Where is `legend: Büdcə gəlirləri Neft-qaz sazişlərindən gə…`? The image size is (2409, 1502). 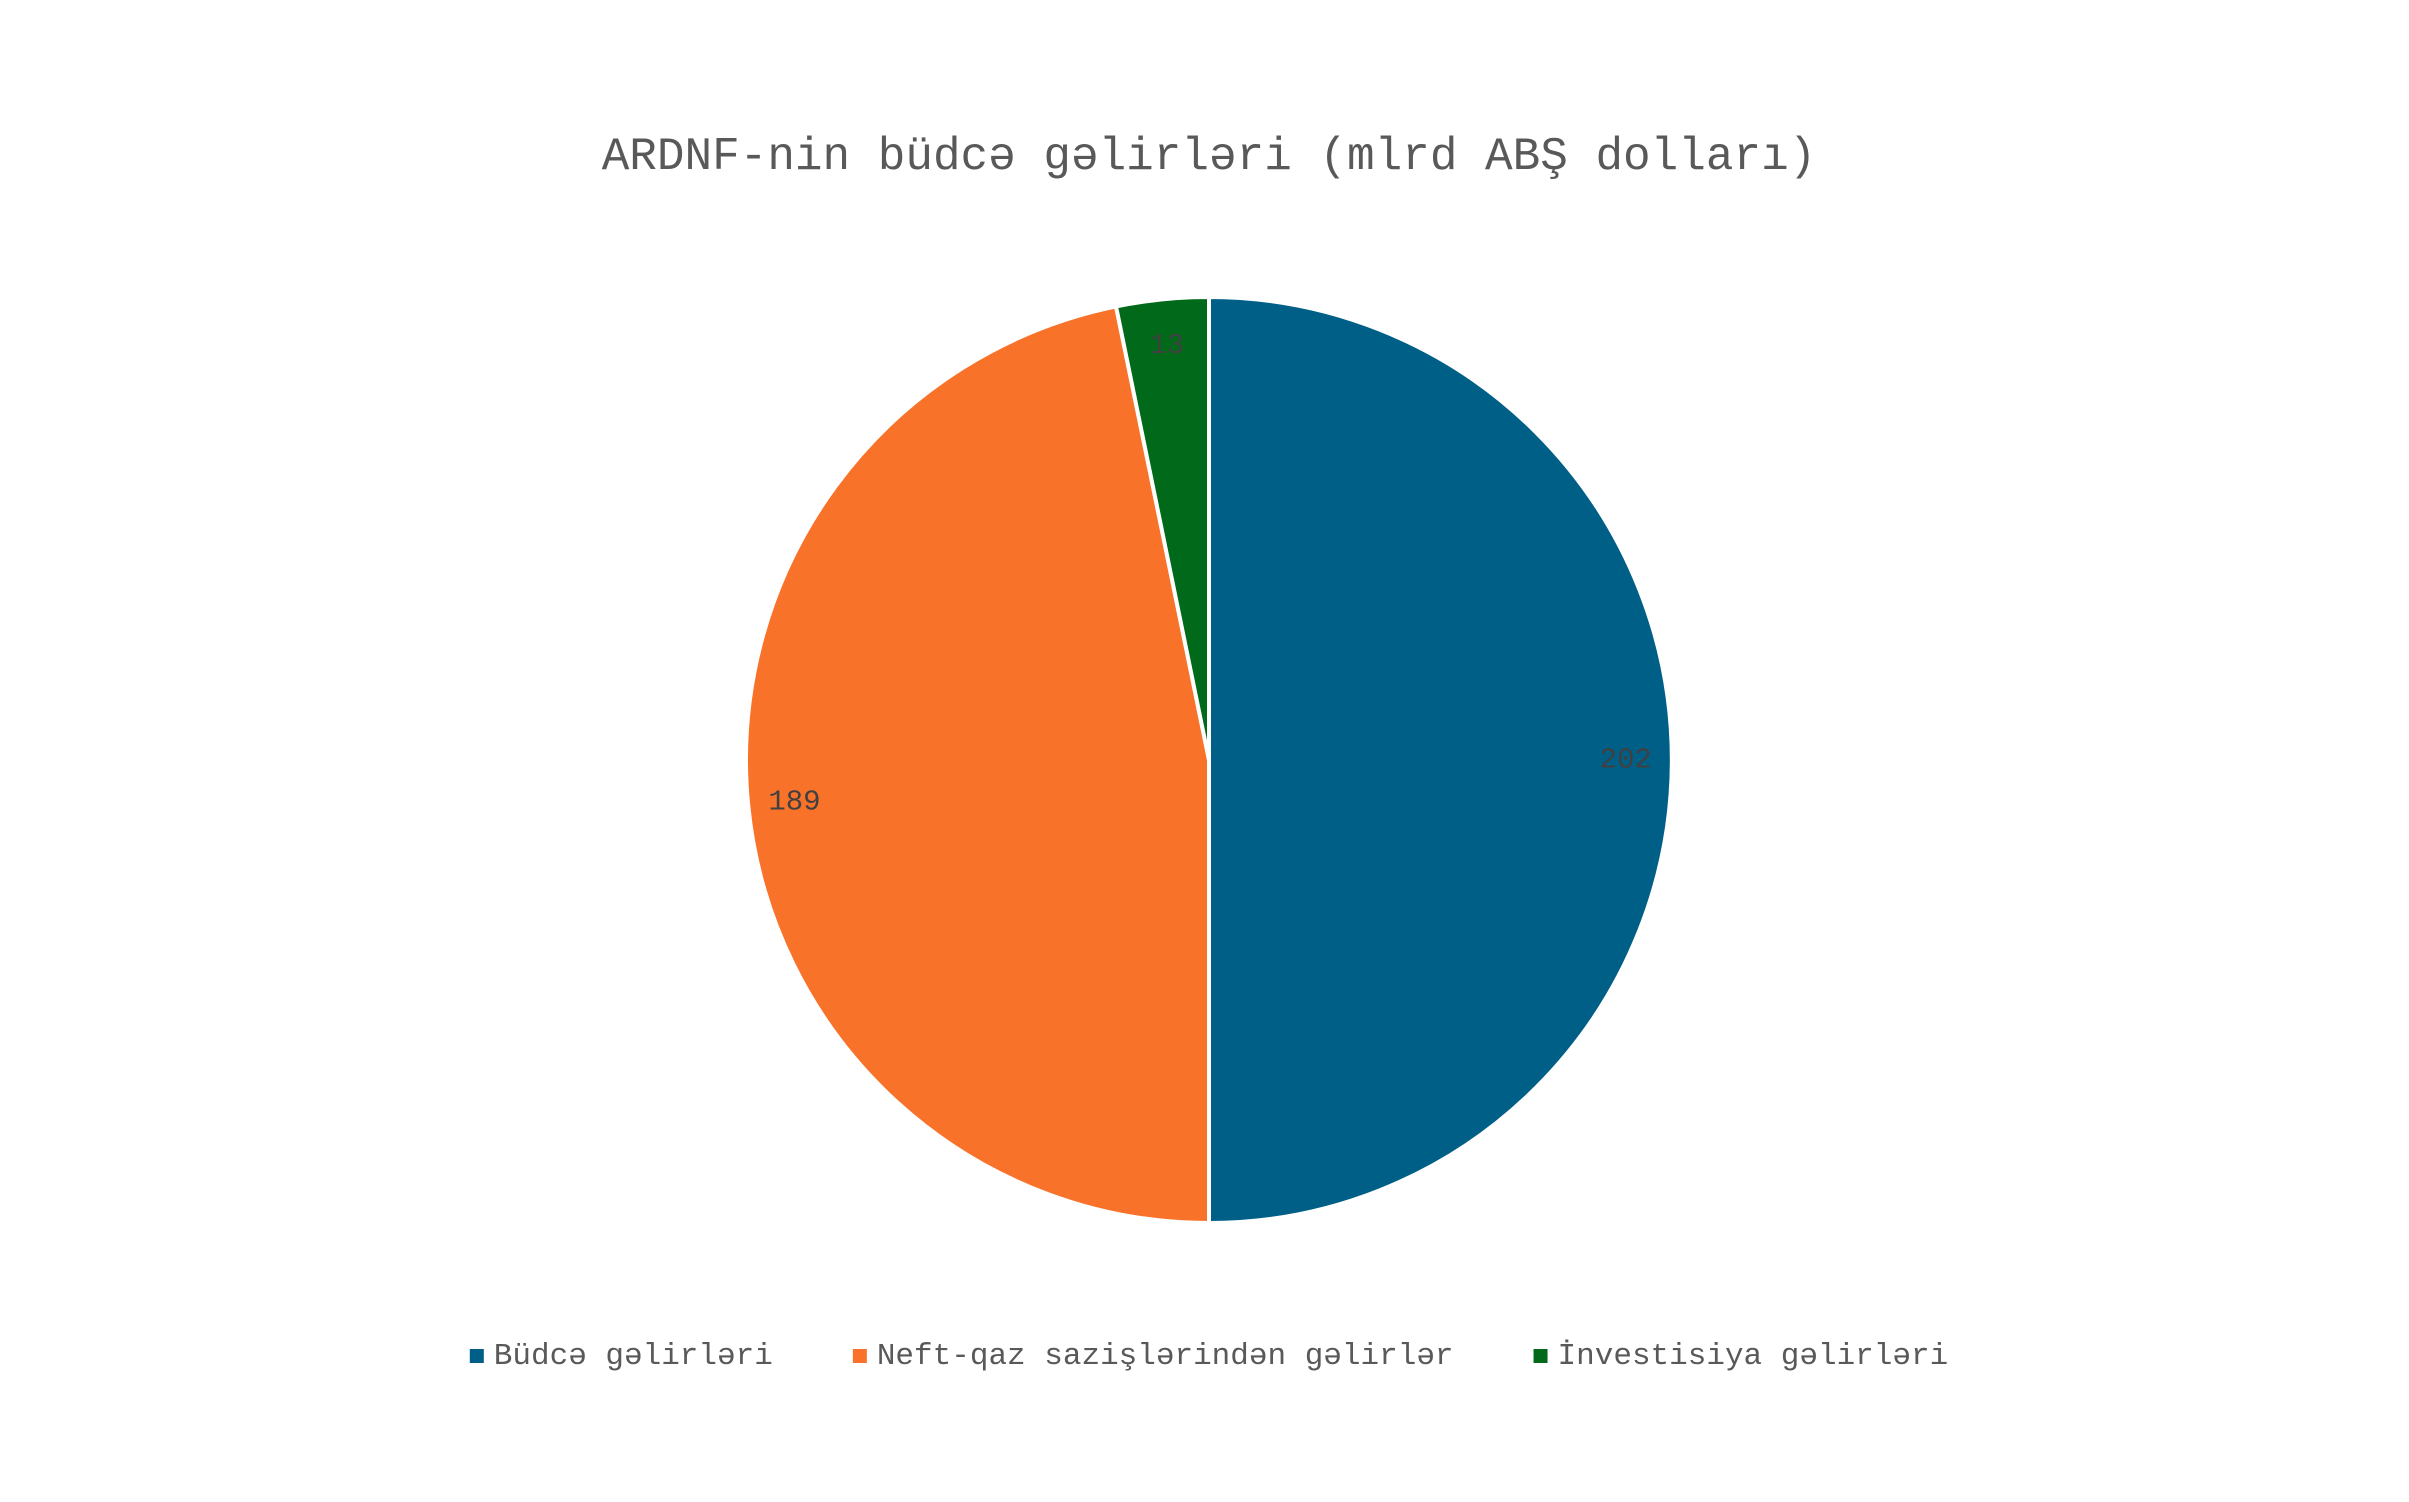 legend: Büdcə gəlirləri Neft-qaz sazişlərindən gə… is located at coordinates (1209, 1356).